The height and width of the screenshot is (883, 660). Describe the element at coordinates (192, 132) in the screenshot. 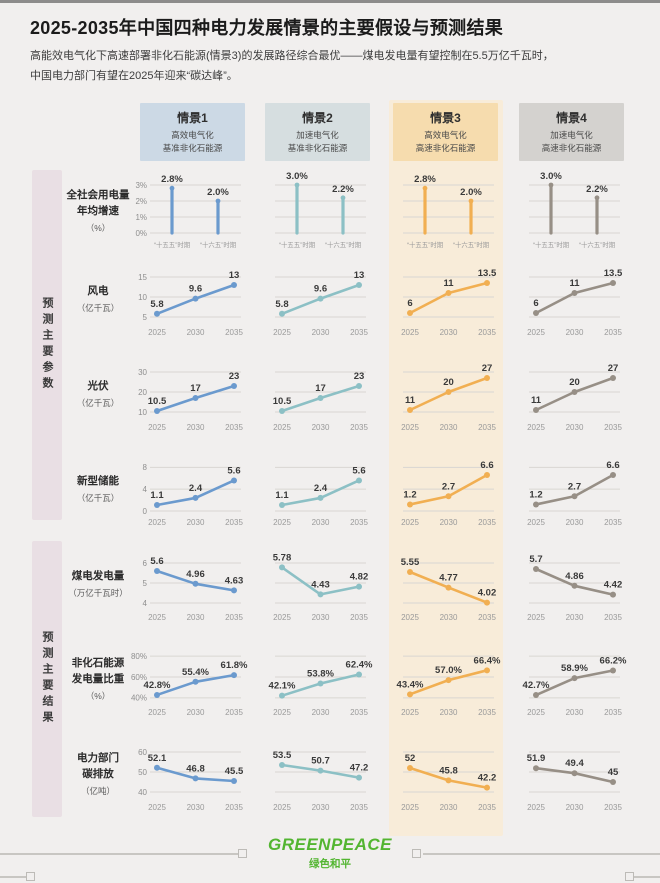

I see `scenario-header-1: 情景1 高效电气化 基准非化石能源` at that location.